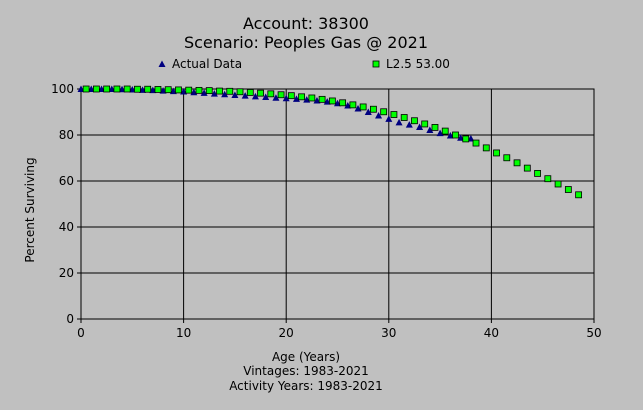  Describe the element at coordinates (306, 42) in the screenshot. I see `chart-subtitle: Scenario: Peoples Gas @ 2021` at that location.